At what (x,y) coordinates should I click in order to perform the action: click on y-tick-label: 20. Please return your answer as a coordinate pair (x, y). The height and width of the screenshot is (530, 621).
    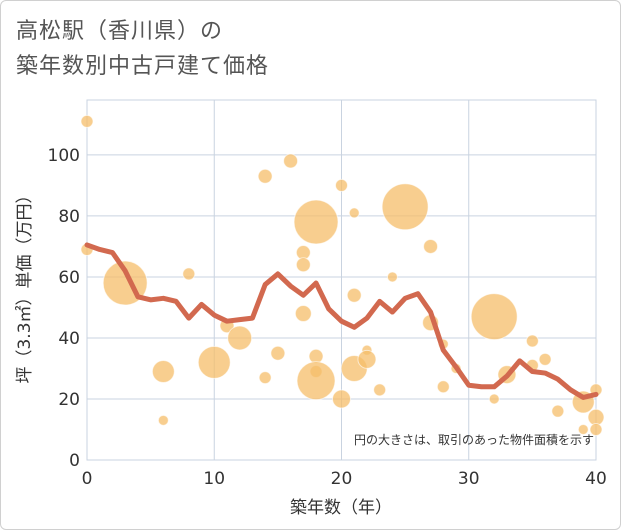
    Looking at the image, I should click on (69, 400).